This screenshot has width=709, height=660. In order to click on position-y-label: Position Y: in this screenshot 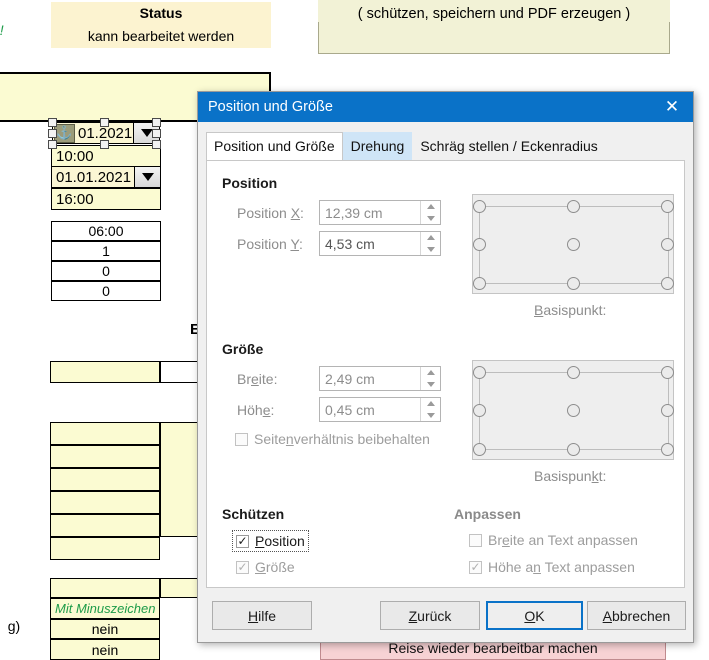, I will do `click(270, 244)`.